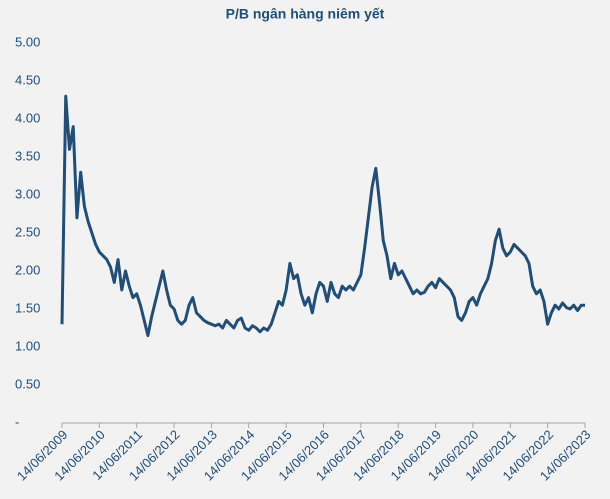  I want to click on y-tick-label: 3.00, so click(27, 193).